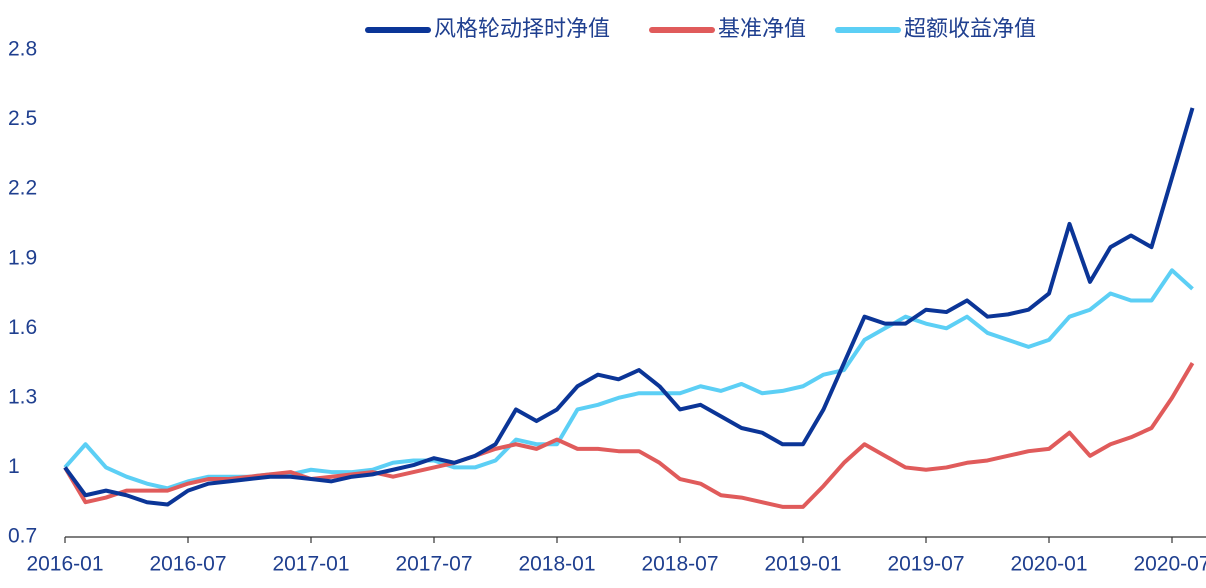  What do you see at coordinates (22, 536) in the screenshot?
I see `y-tick-label: 0.7` at bounding box center [22, 536].